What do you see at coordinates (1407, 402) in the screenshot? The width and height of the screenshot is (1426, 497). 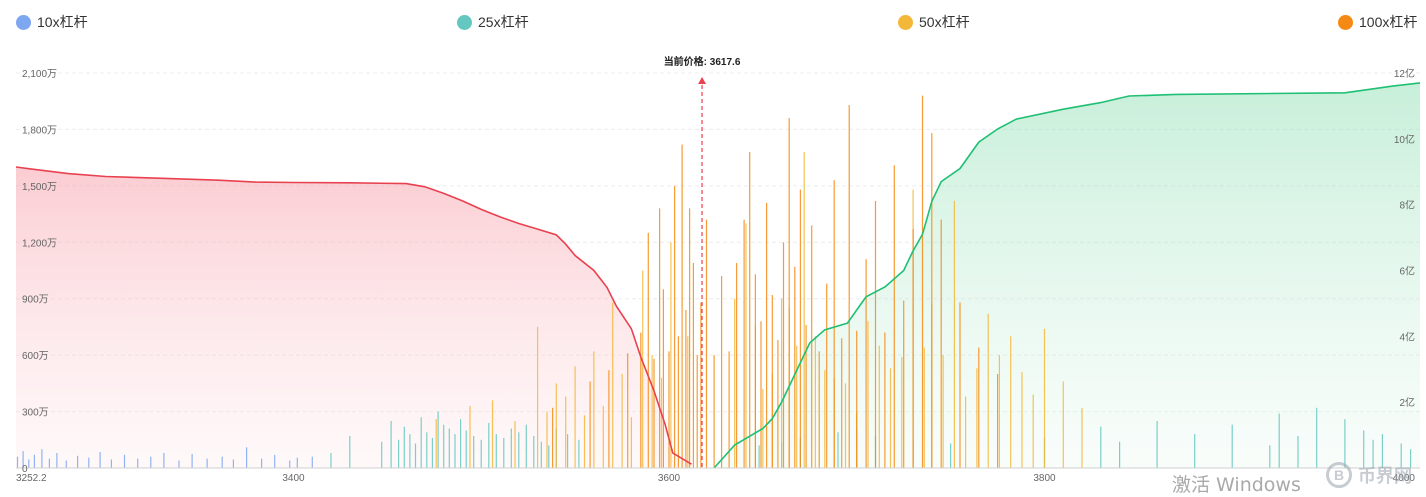 I see `y-right-tick-label: 2亿` at bounding box center [1407, 402].